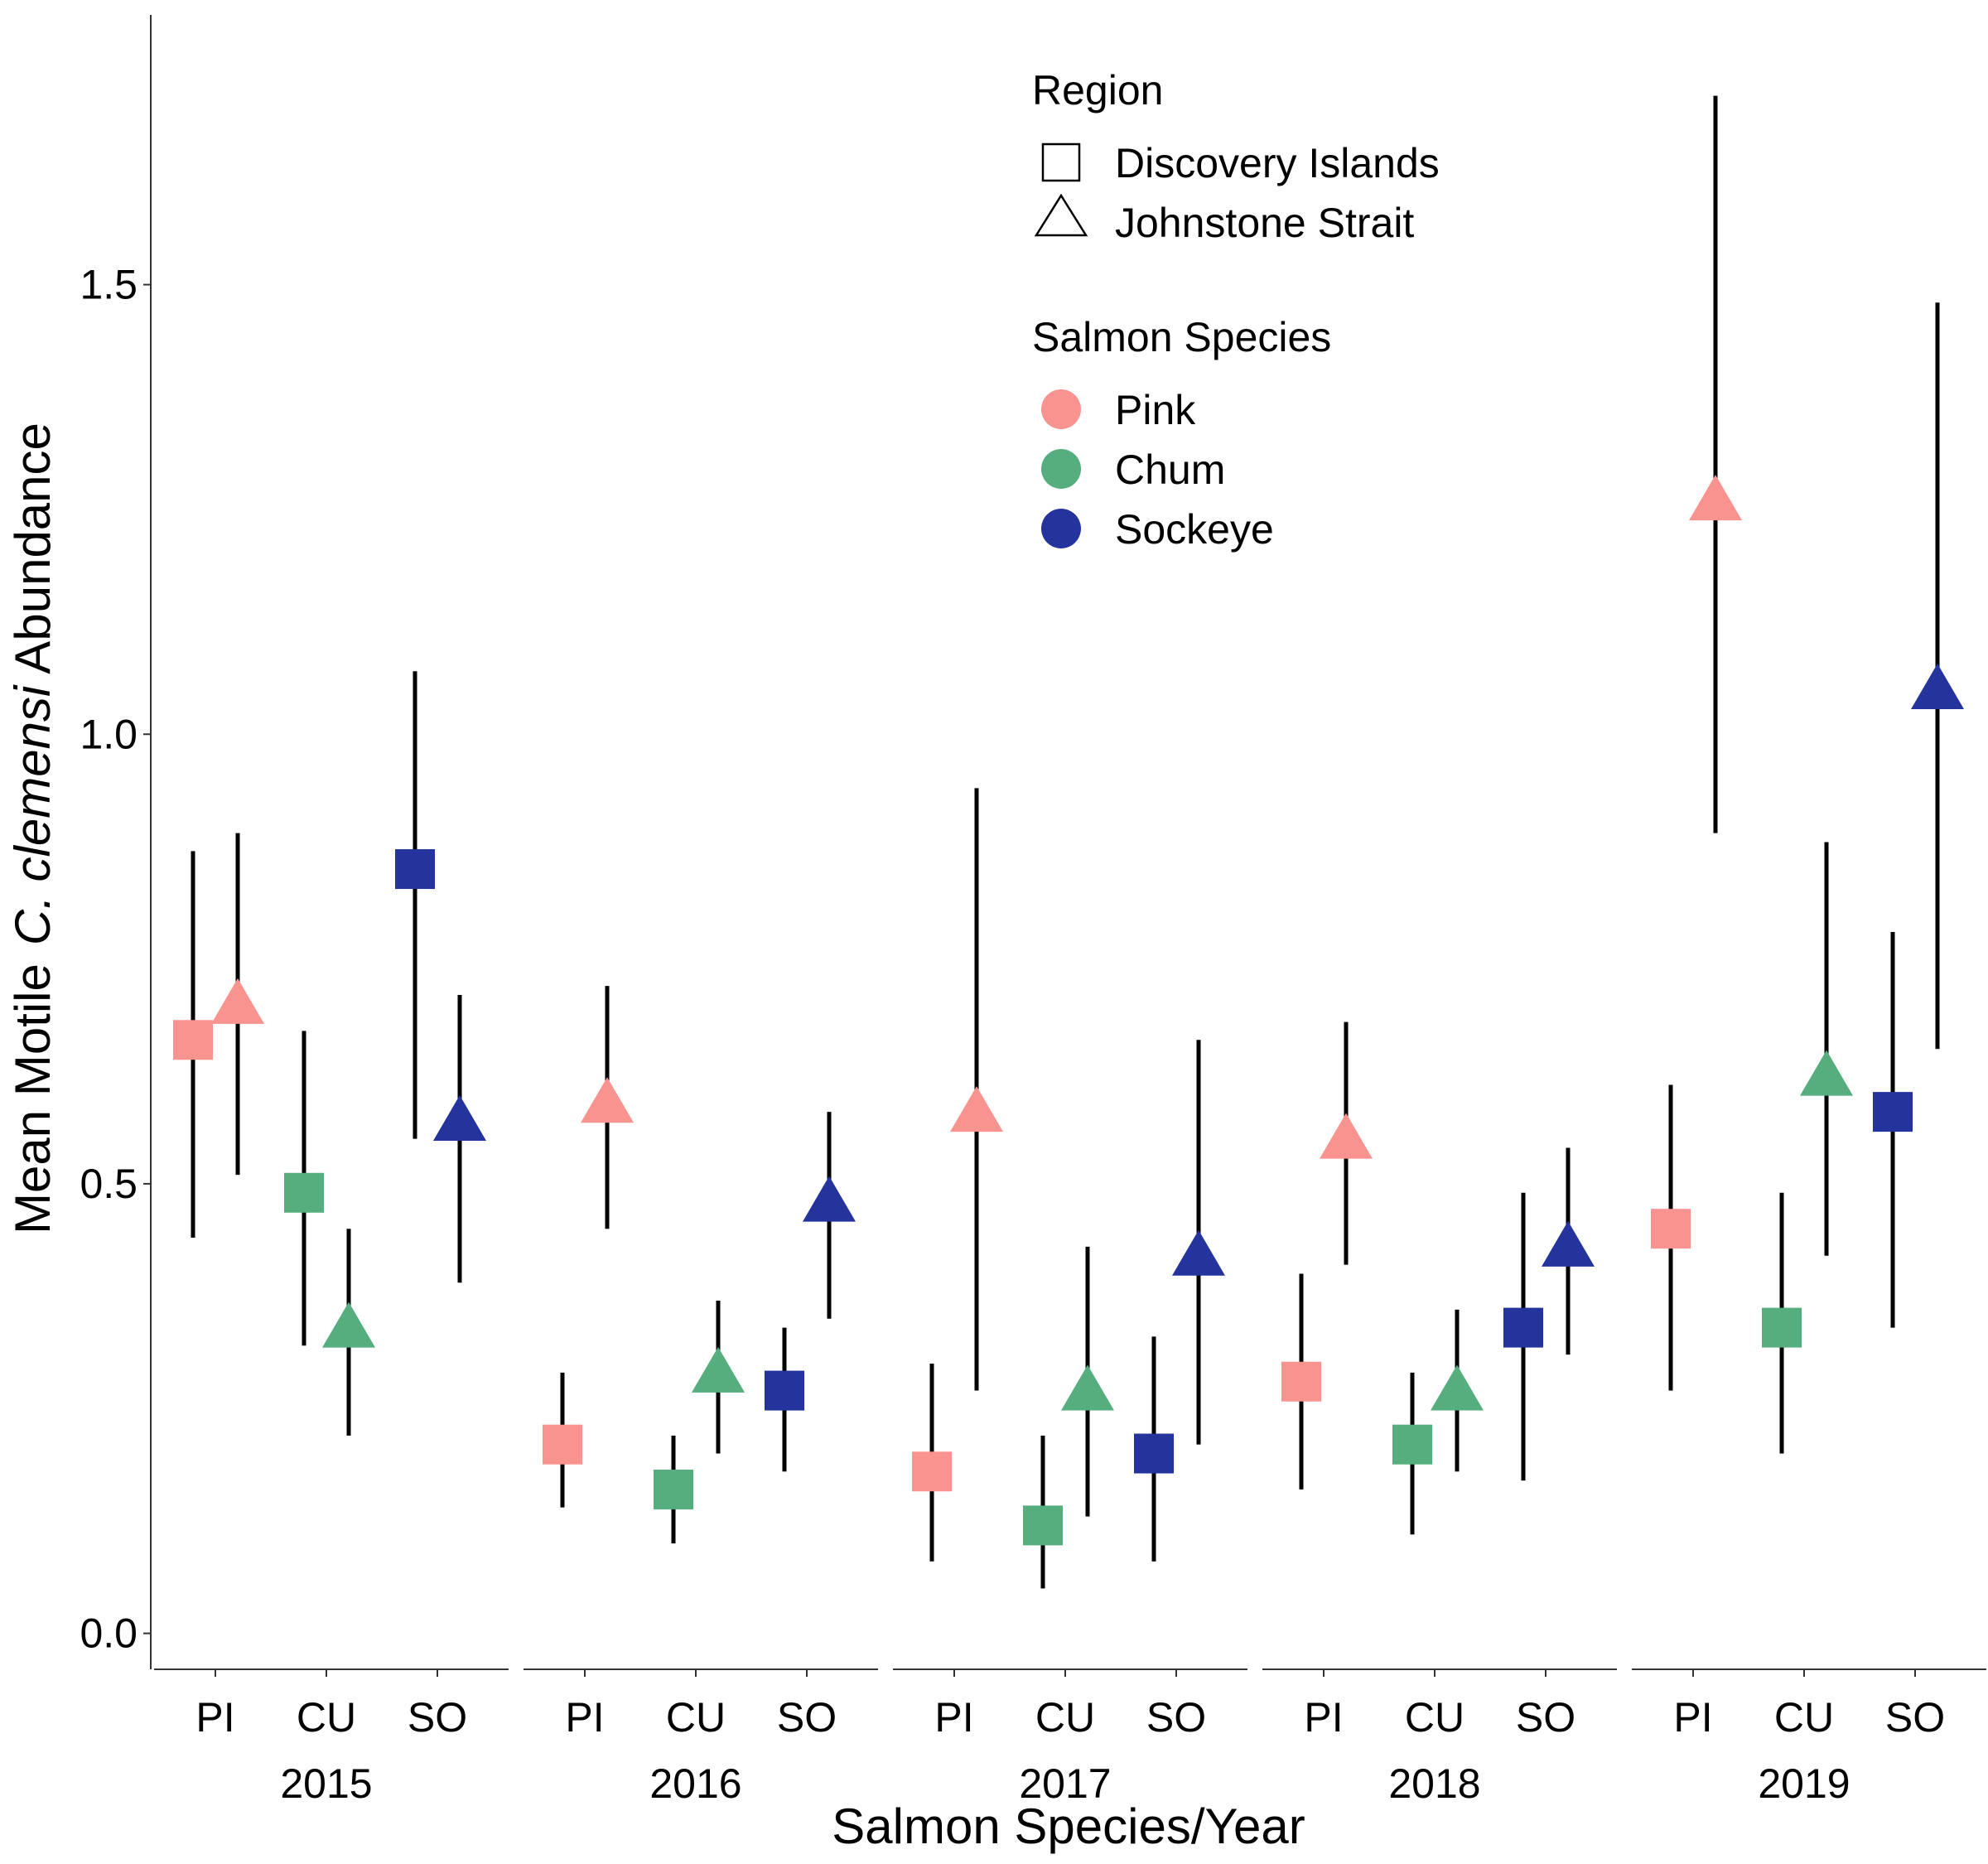  I want to click on legend-species-title: Salmon Species, so click(1181, 337).